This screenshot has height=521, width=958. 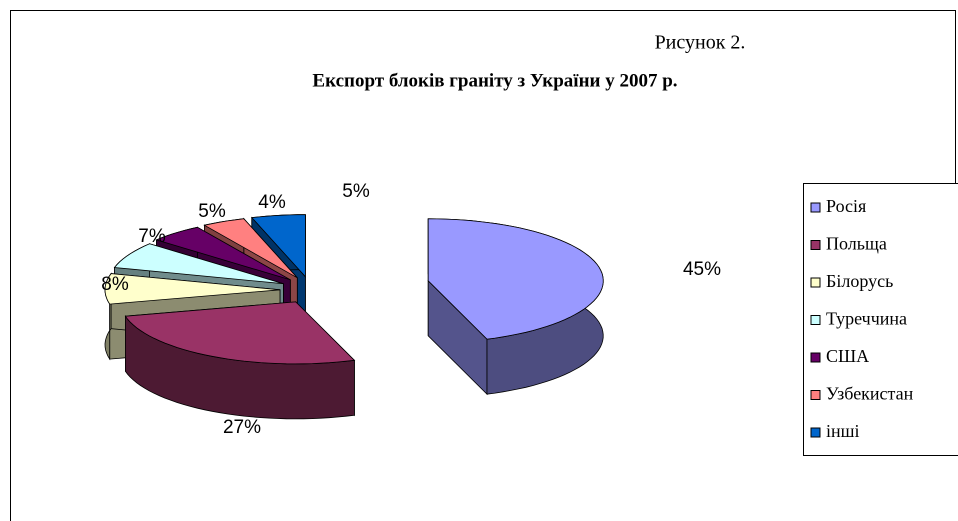 I want to click on data-label: 45%, so click(x=702, y=269).